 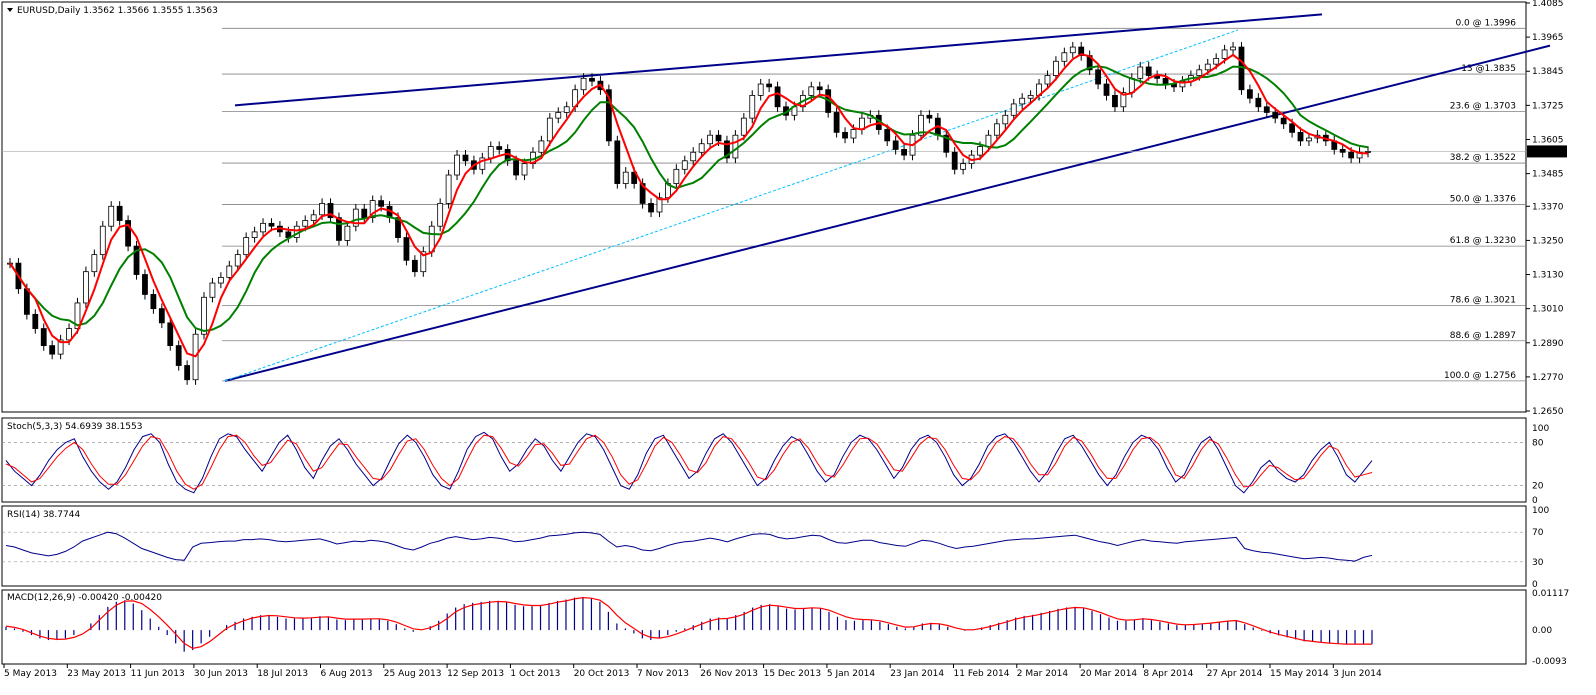 I want to click on stoch-panel-frame, so click(x=764, y=460).